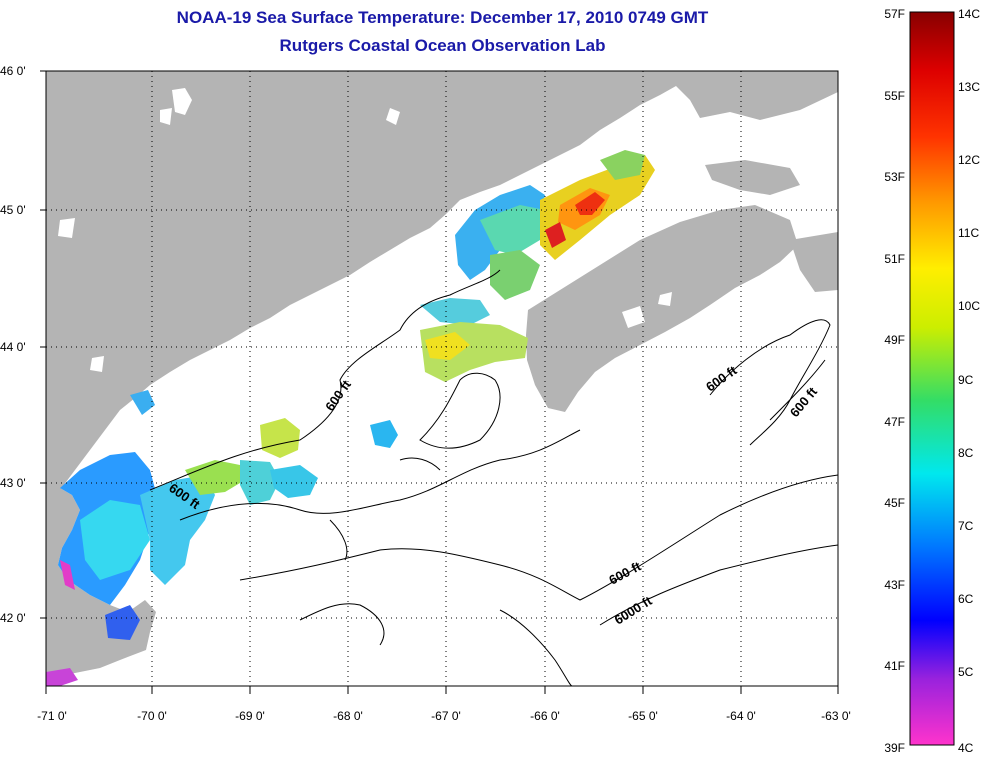 Image resolution: width=984 pixels, height=761 pixels. I want to click on lon-label: -70 0', so click(152, 716).